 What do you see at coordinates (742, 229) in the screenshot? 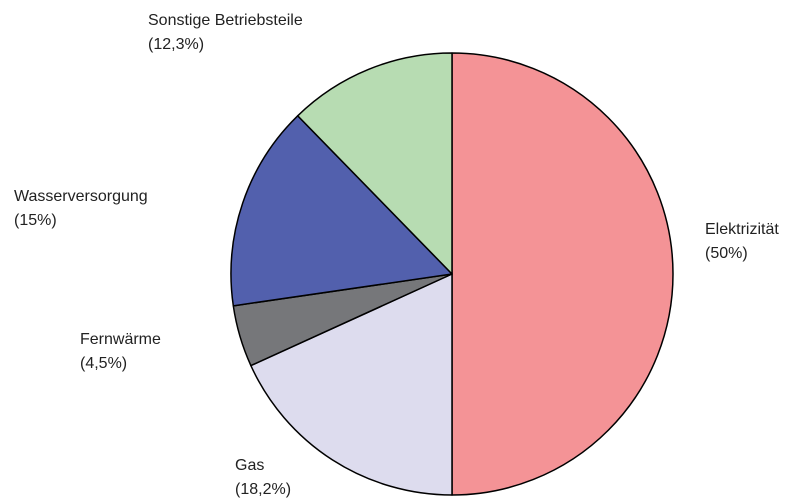
I see `slice-label: Elektrizität` at bounding box center [742, 229].